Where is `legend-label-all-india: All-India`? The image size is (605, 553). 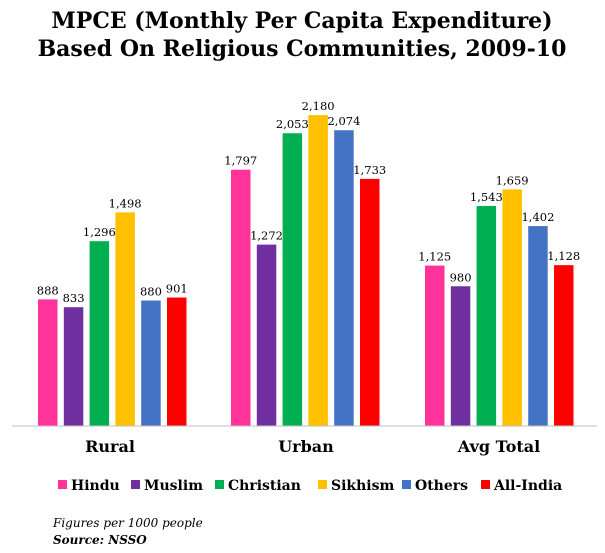 legend-label-all-india: All-India is located at coordinates (527, 486).